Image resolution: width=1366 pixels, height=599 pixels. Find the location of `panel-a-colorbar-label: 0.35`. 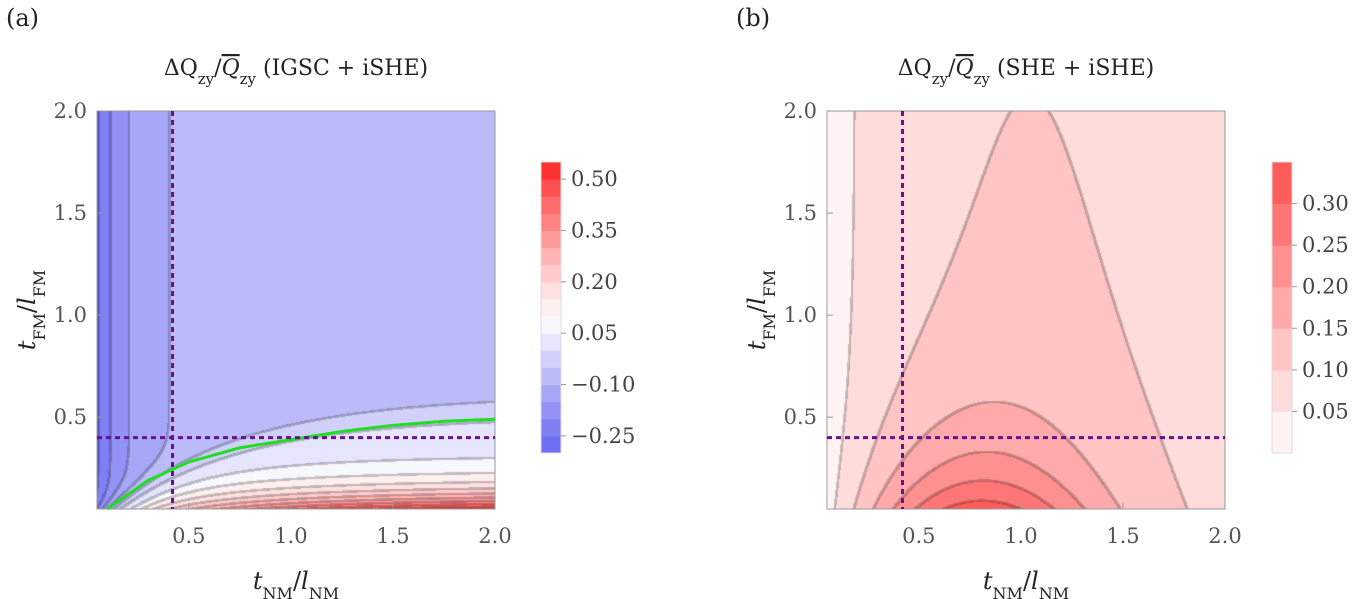

panel-a-colorbar-label: 0.35 is located at coordinates (594, 230).